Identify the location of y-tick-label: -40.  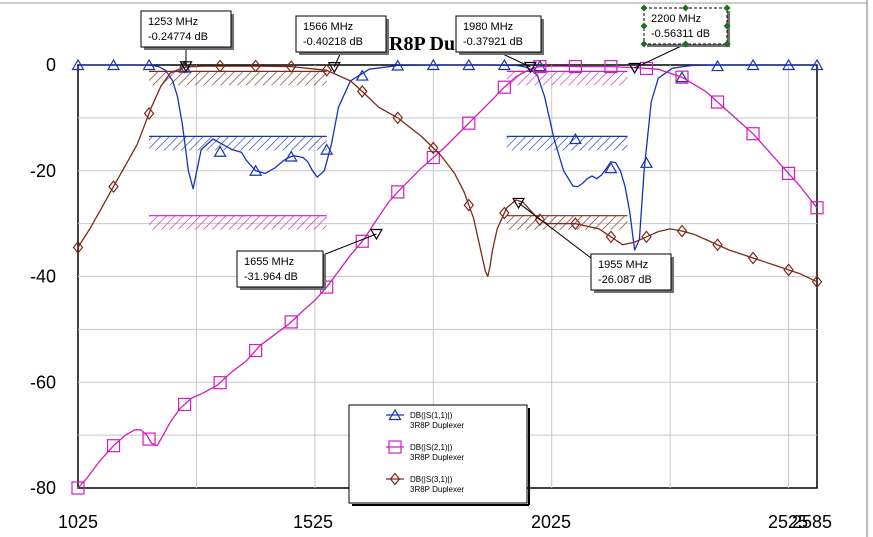
(43, 277).